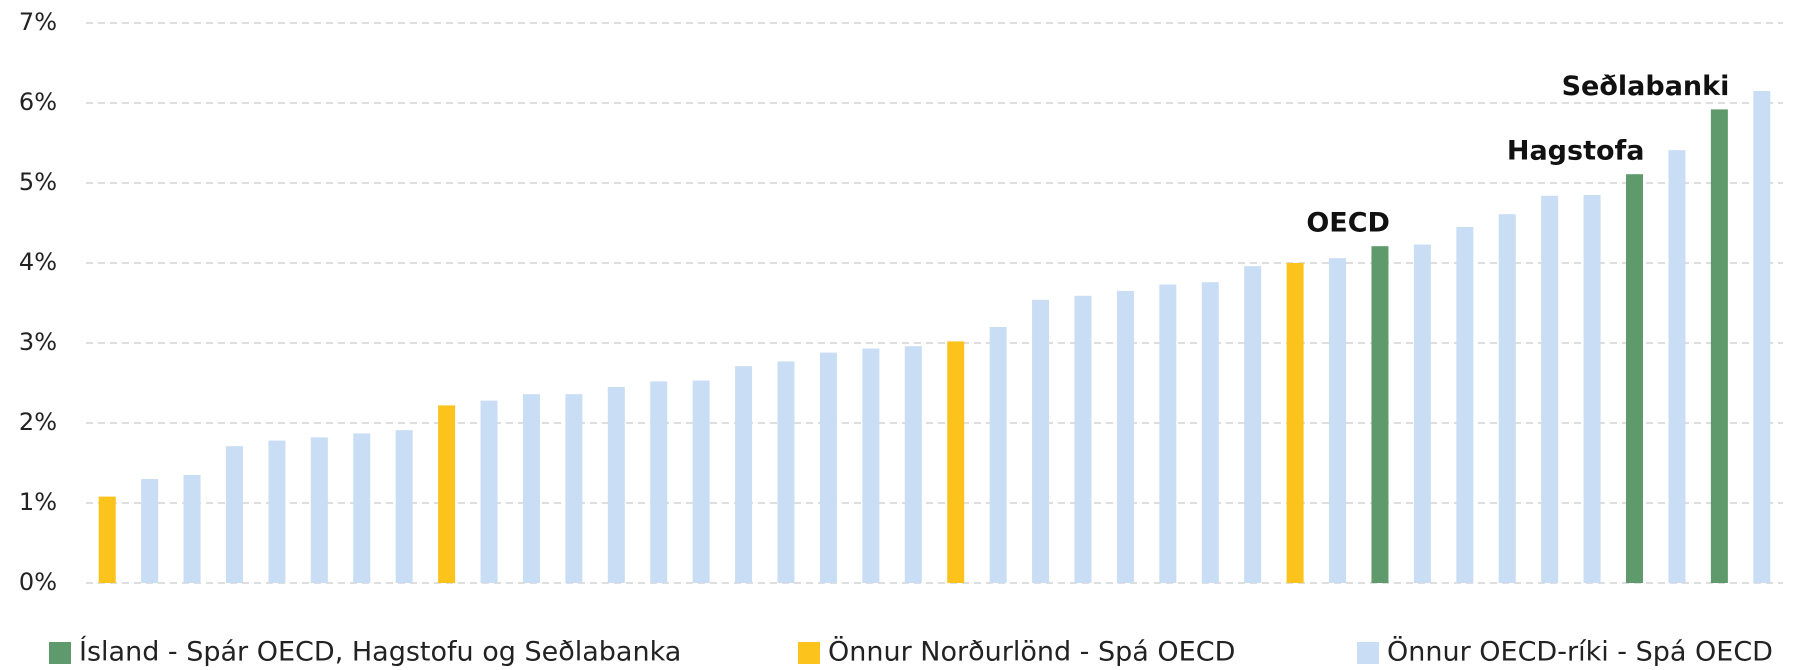 The width and height of the screenshot is (1803, 670). What do you see at coordinates (1580, 652) in the screenshot?
I see `legend-label: Önnur OECD-ríki - Spá OECD` at bounding box center [1580, 652].